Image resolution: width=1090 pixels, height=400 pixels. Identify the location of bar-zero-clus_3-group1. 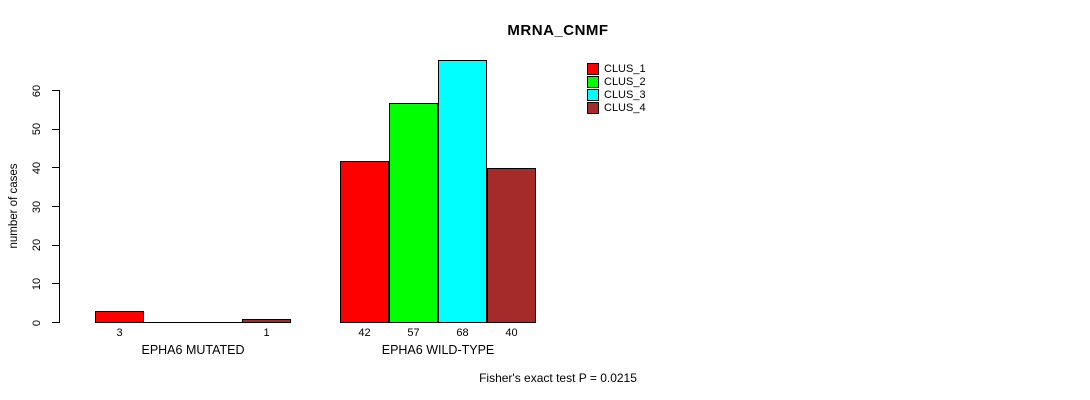
(217, 322).